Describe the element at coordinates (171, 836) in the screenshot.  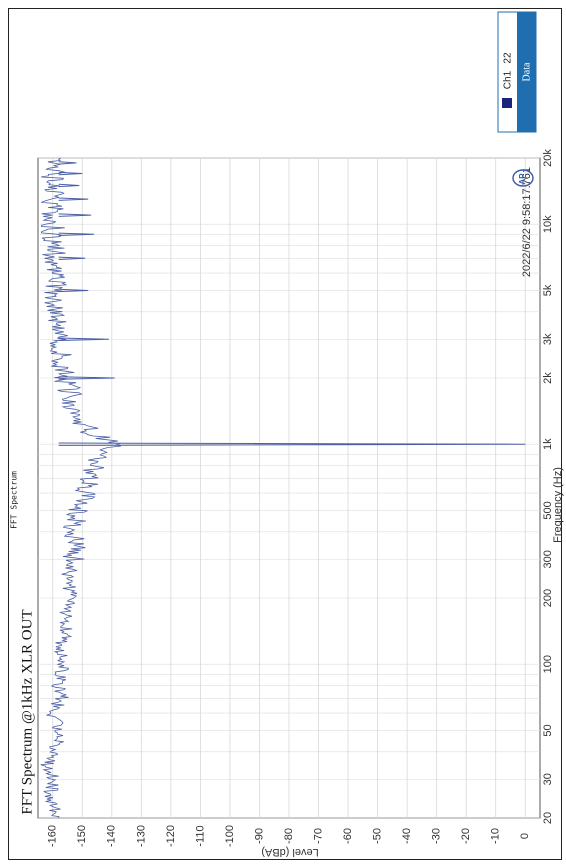
I see `y-tick-label: -120` at that location.